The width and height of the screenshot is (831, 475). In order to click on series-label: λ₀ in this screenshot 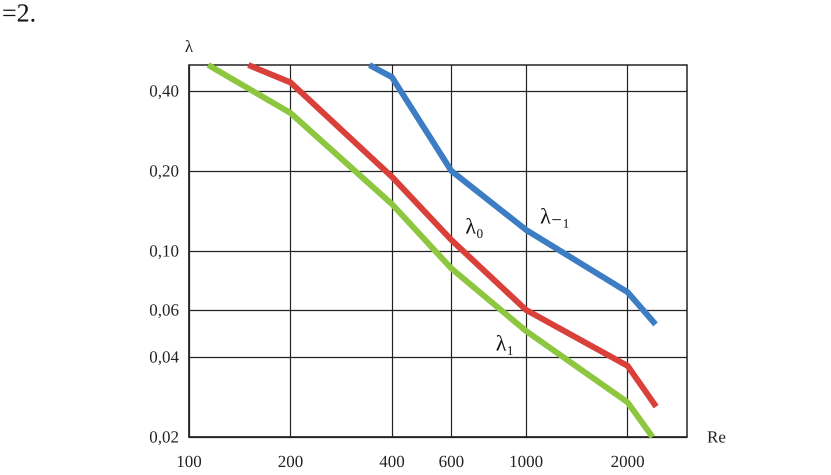, I will do `click(474, 225)`.